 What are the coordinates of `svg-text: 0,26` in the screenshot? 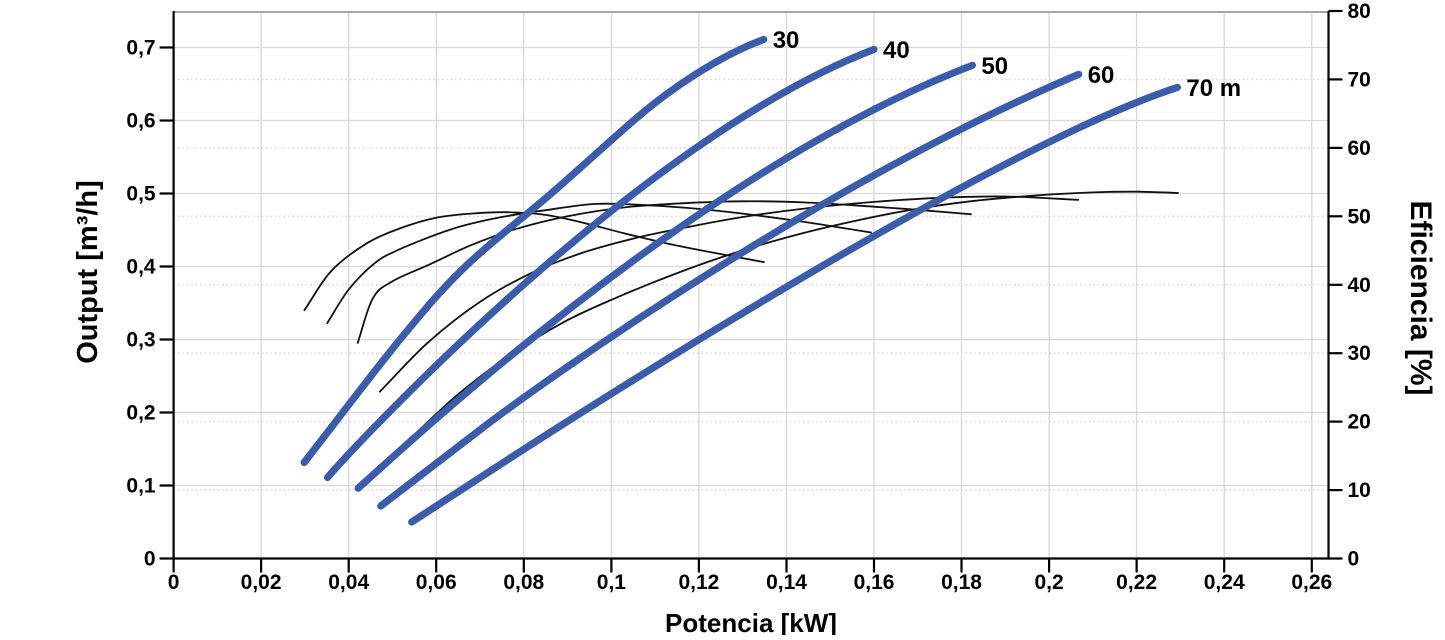 It's located at (1311, 582).